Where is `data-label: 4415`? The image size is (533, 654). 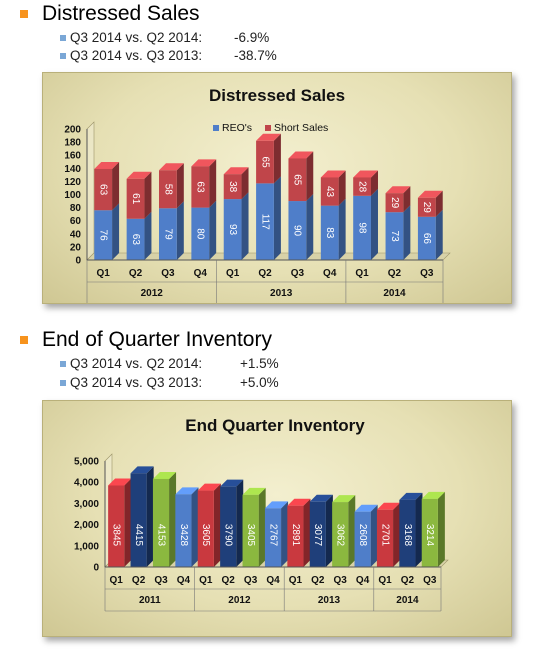 data-label: 4415 is located at coordinates (138, 535).